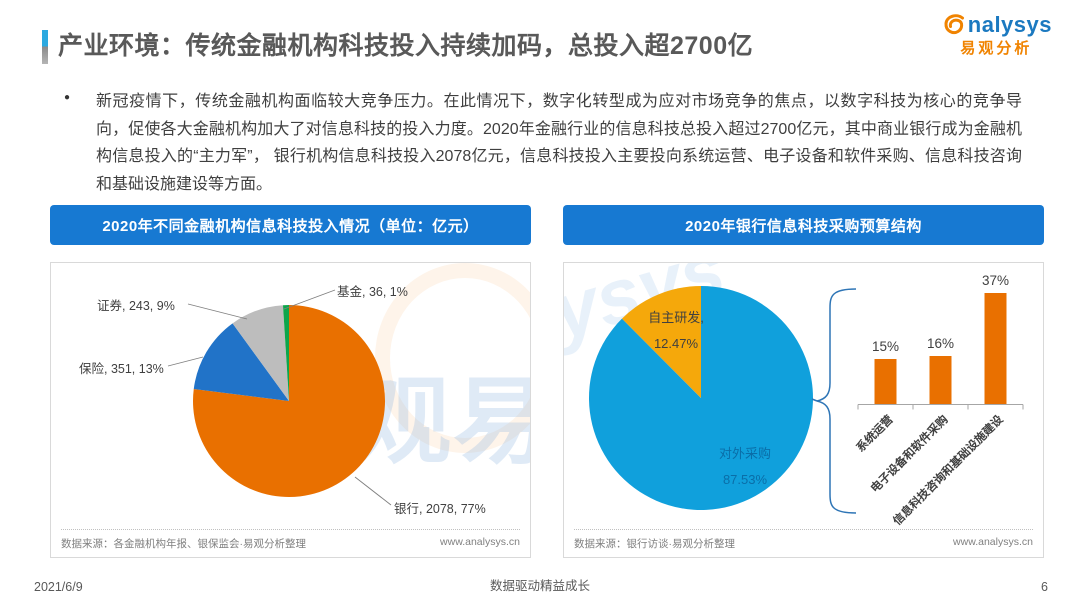 This screenshot has height=608, width=1080. I want to click on bar-value-label: 37%, so click(995, 280).